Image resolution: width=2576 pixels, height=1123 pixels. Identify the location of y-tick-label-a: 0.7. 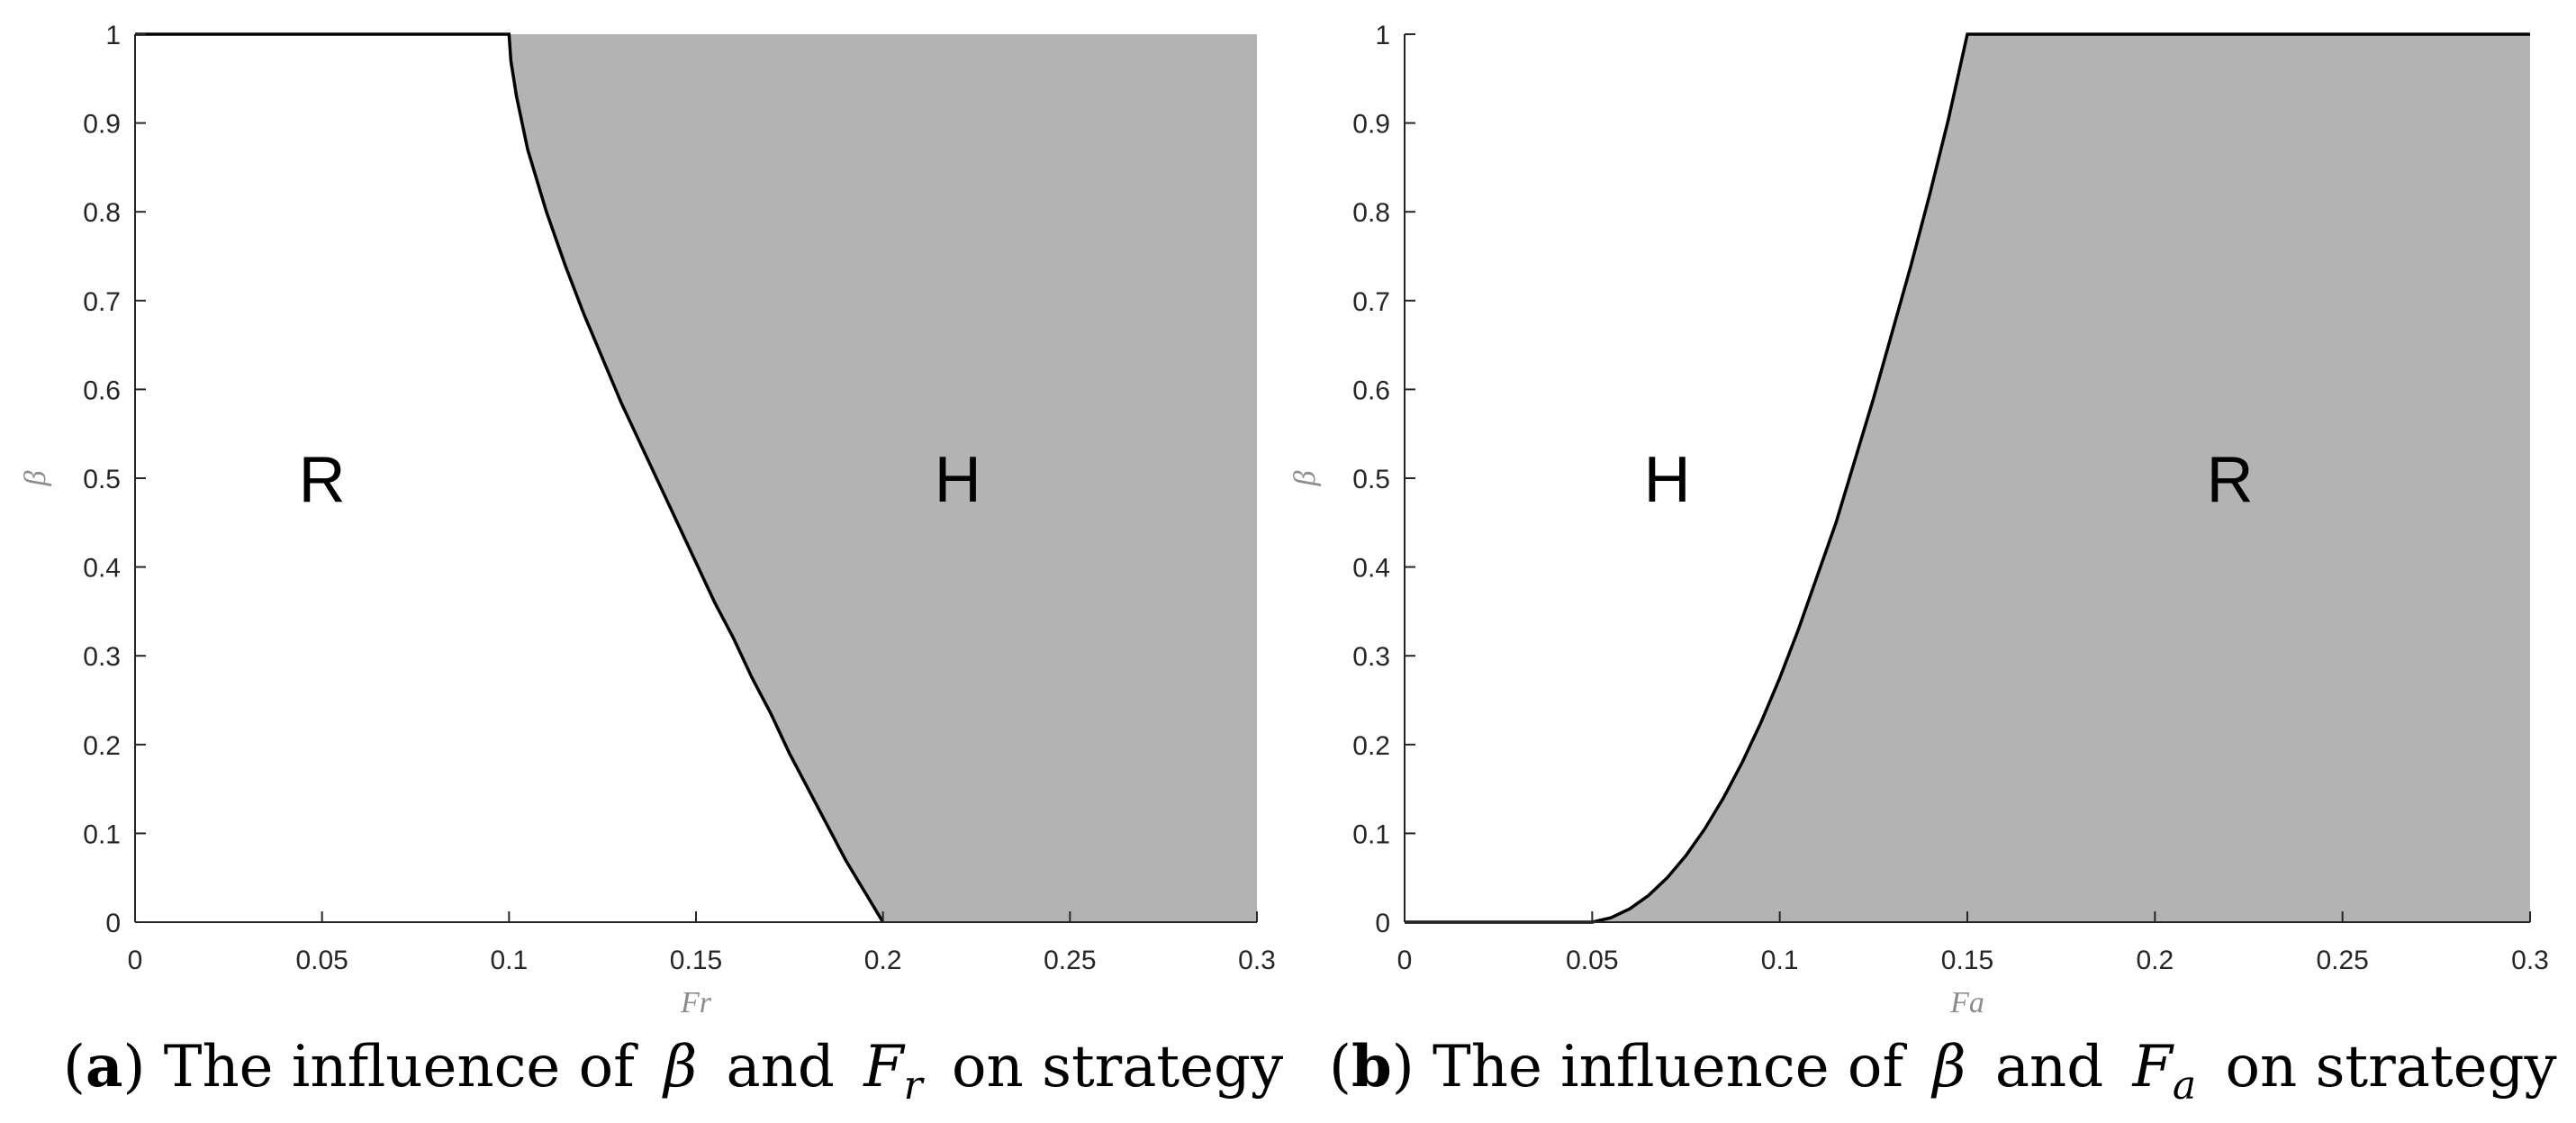
(102, 302).